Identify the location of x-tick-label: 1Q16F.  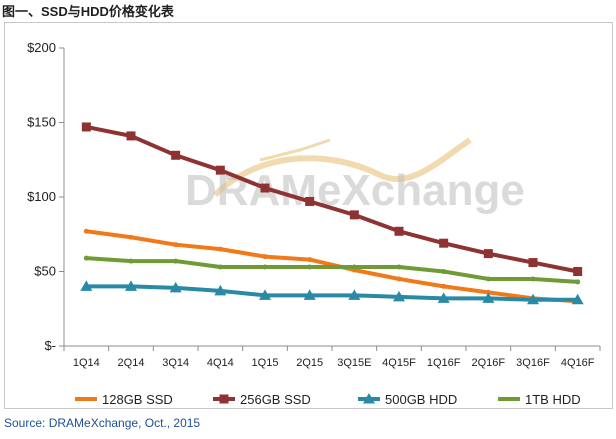
(444, 363).